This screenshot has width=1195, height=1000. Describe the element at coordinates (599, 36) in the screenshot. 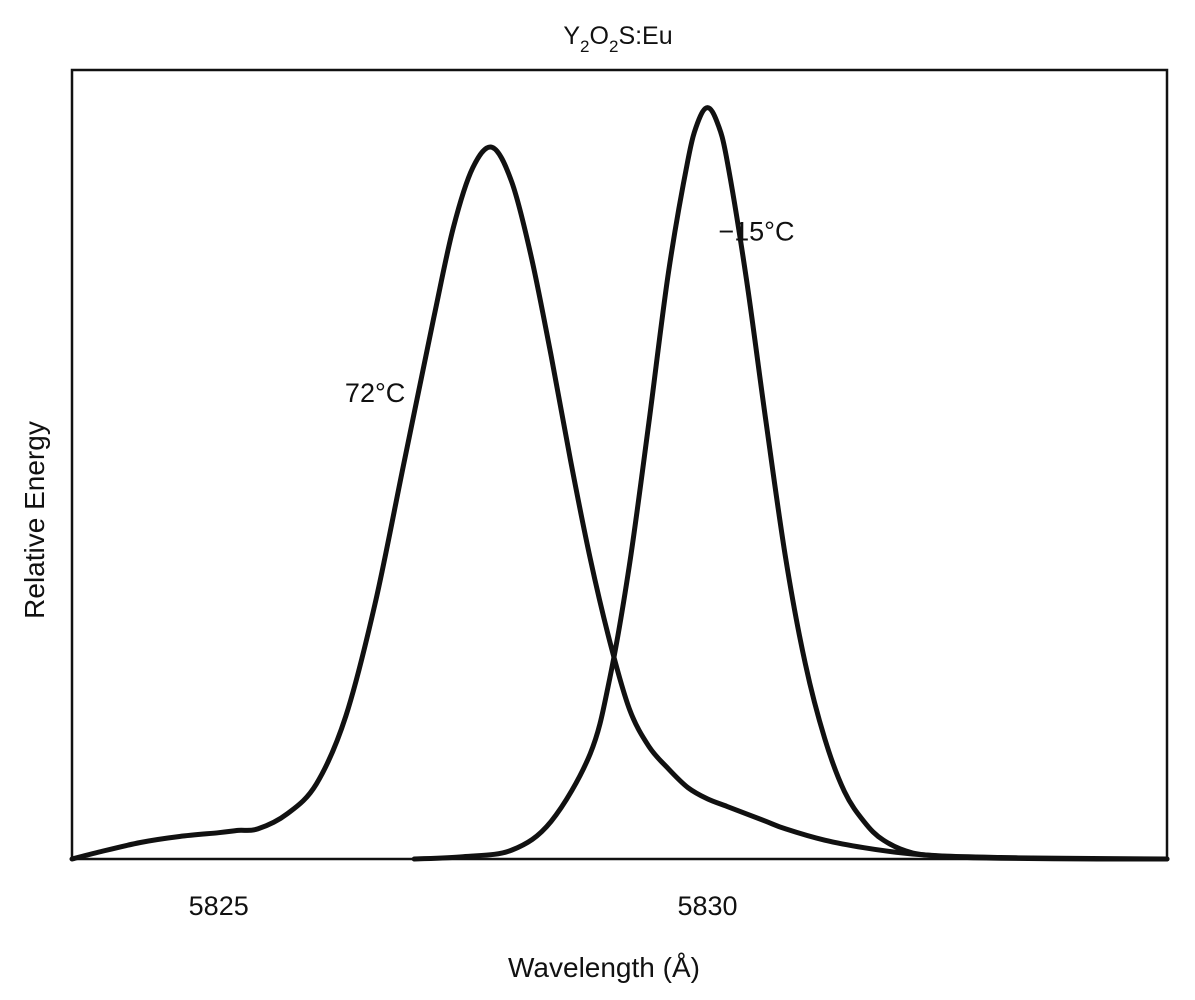

I see `title-part: O` at that location.